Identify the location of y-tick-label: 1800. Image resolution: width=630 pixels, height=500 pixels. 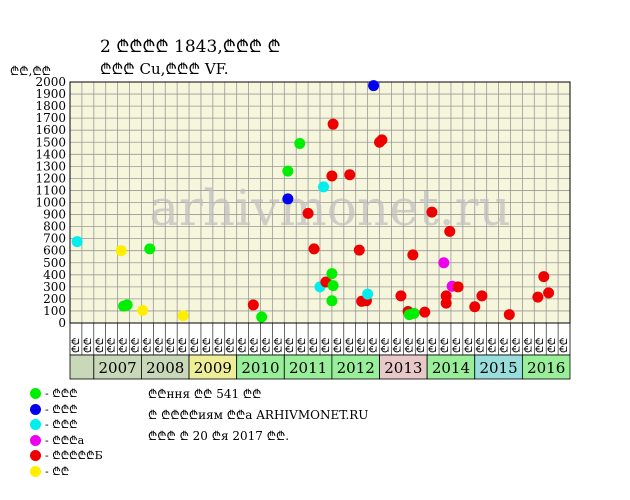
(50, 106).